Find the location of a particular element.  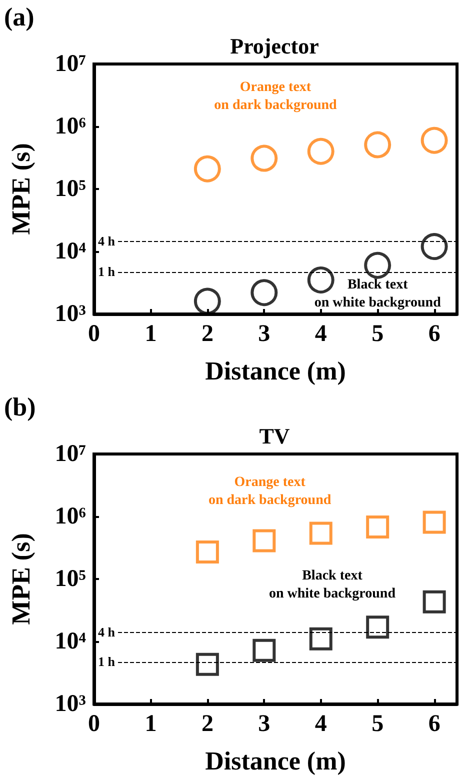

chart-title: TV is located at coordinates (274, 436).